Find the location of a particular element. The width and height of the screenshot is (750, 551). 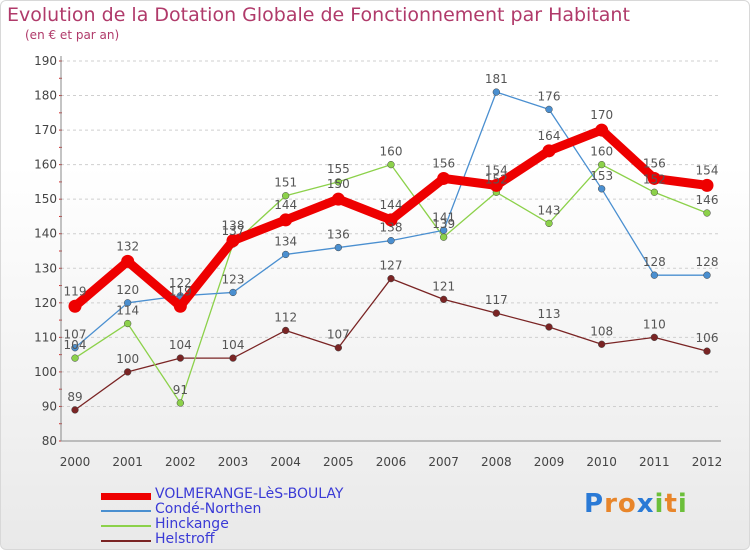

y-tick-label: 100 is located at coordinates (45, 372).